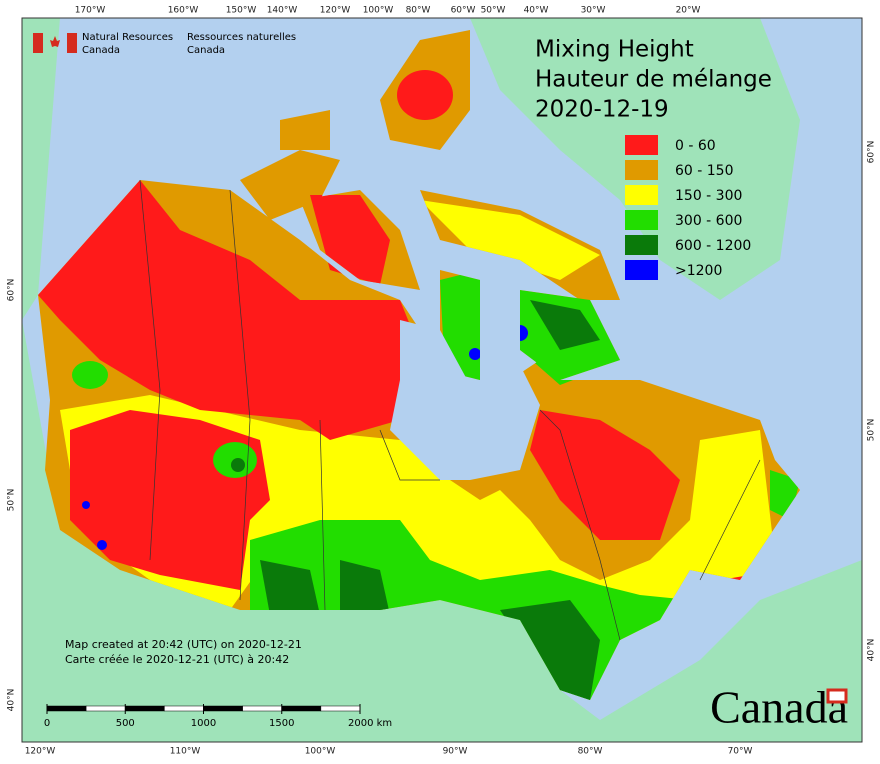  I want to click on longitude-label: 40°W, so click(536, 11).